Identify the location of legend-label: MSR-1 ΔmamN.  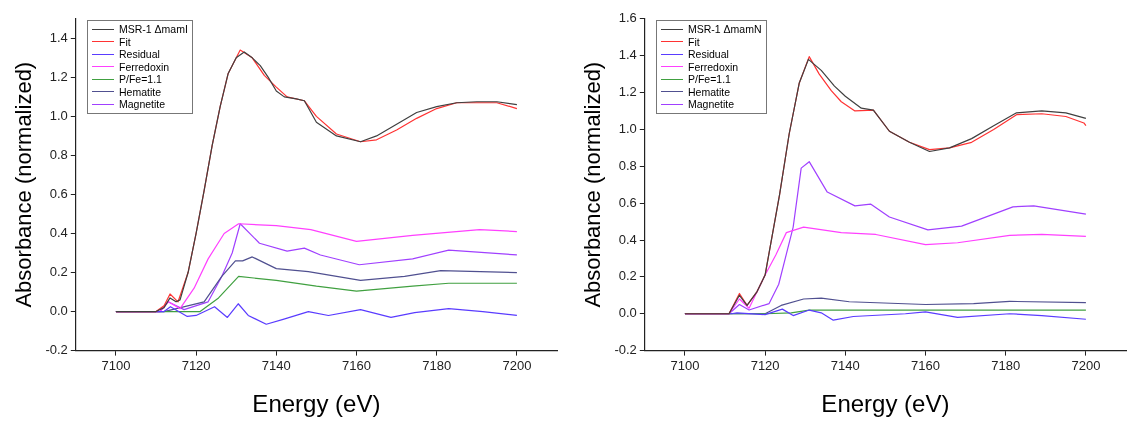
(725, 29).